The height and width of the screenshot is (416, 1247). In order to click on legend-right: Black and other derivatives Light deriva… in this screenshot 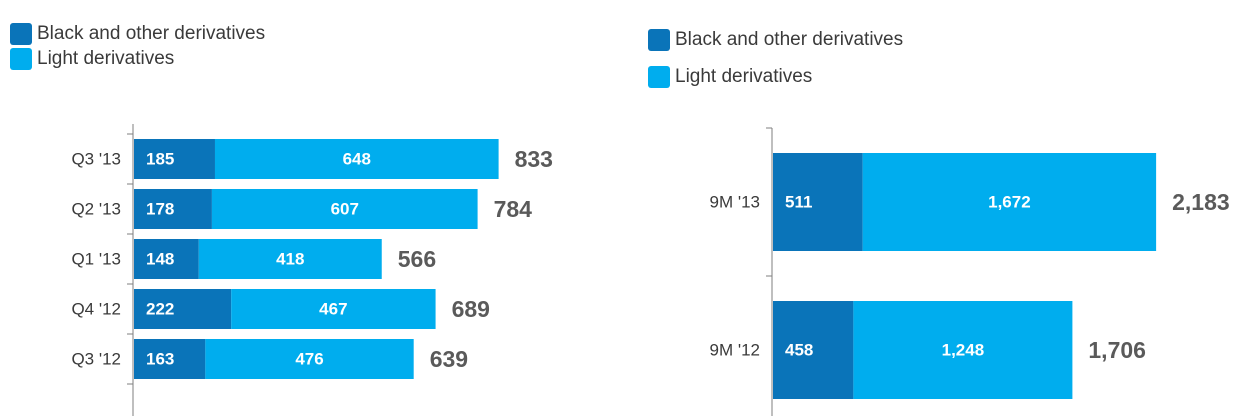, I will do `click(775, 58)`.